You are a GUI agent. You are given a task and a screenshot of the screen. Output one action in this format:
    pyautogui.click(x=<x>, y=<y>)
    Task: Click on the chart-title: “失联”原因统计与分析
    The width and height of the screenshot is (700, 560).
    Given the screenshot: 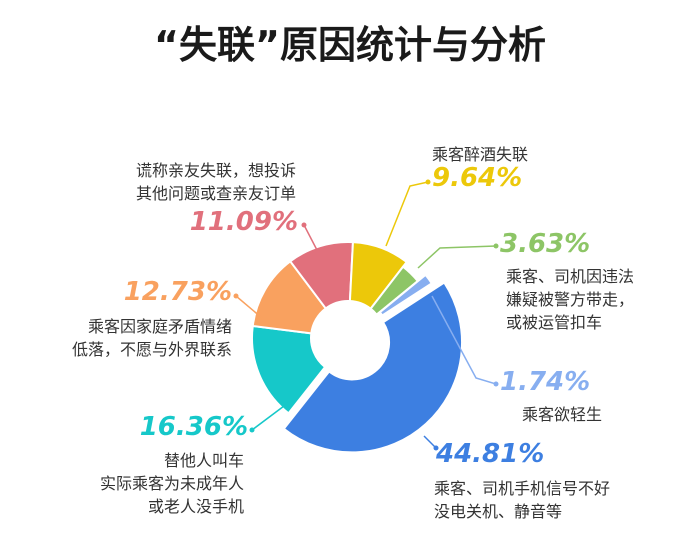 What is the action you would take?
    pyautogui.click(x=350, y=45)
    